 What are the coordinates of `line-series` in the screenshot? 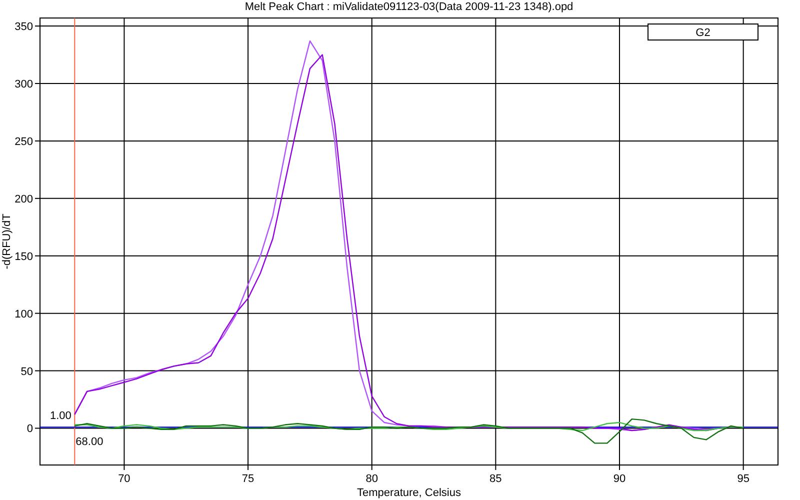 It's located at (409, 431).